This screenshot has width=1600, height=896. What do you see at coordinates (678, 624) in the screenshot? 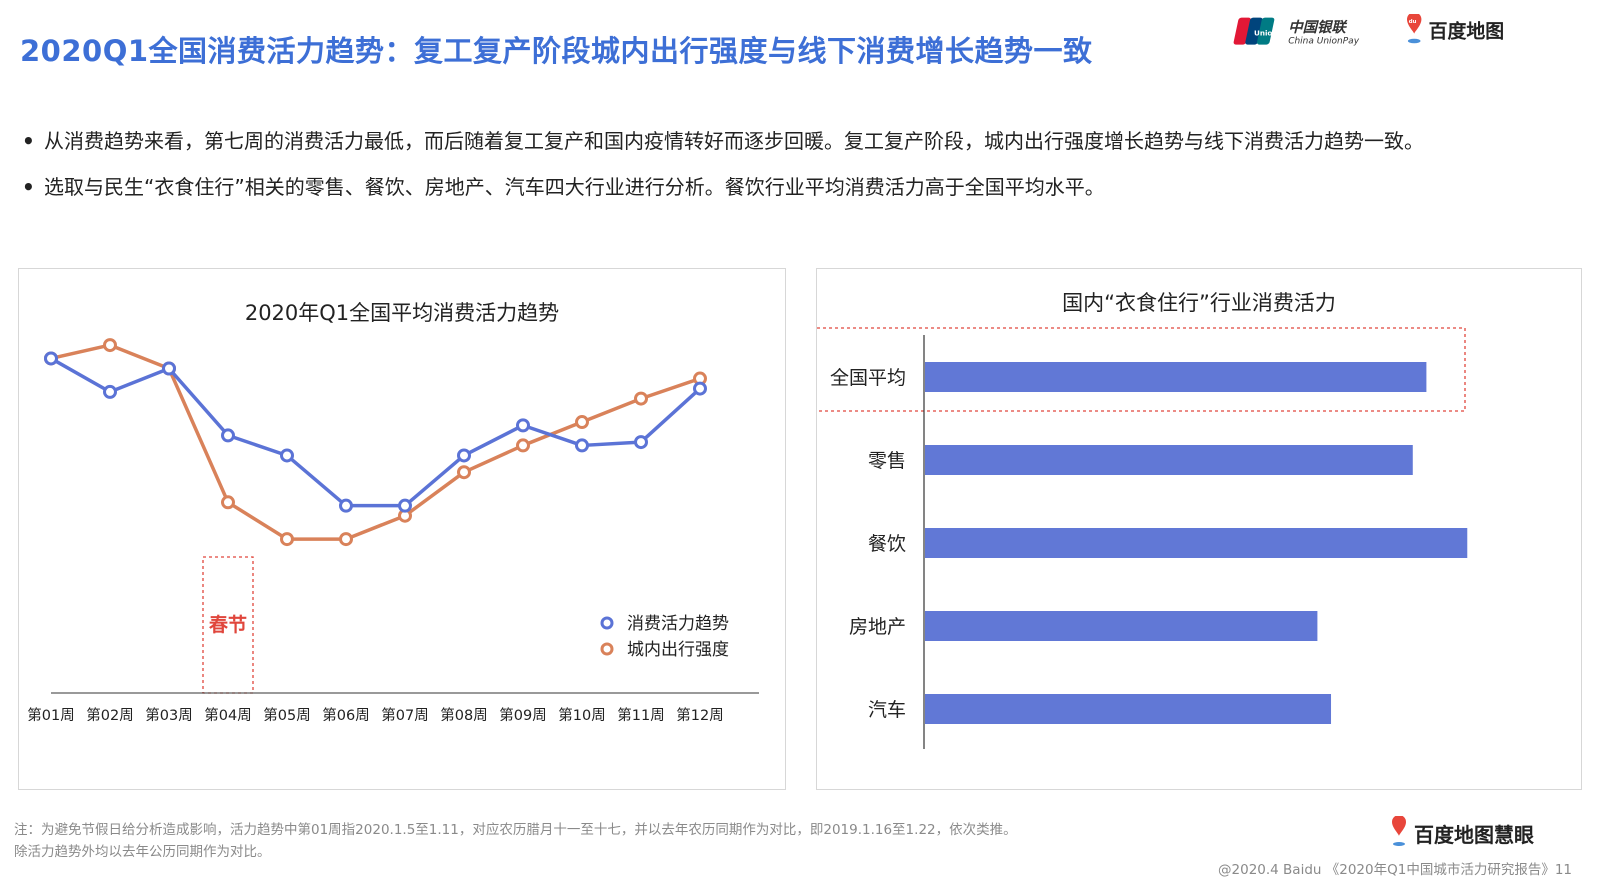
I see `legend-label: 消费活力趋势` at bounding box center [678, 624].